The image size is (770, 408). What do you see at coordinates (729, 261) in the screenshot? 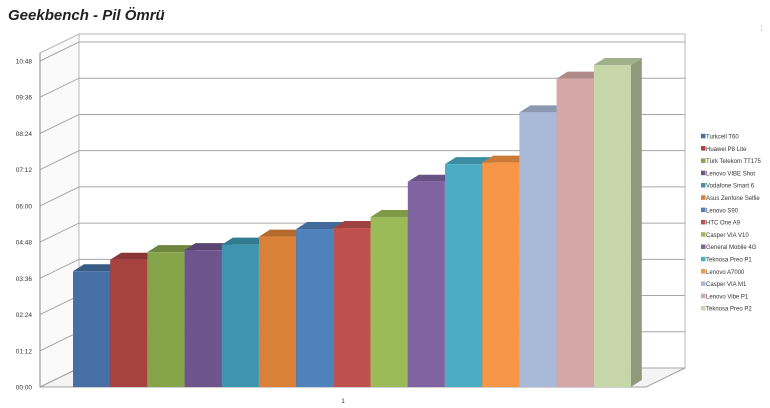
I see `legend-label: Teknosa Preo P1` at bounding box center [729, 261].